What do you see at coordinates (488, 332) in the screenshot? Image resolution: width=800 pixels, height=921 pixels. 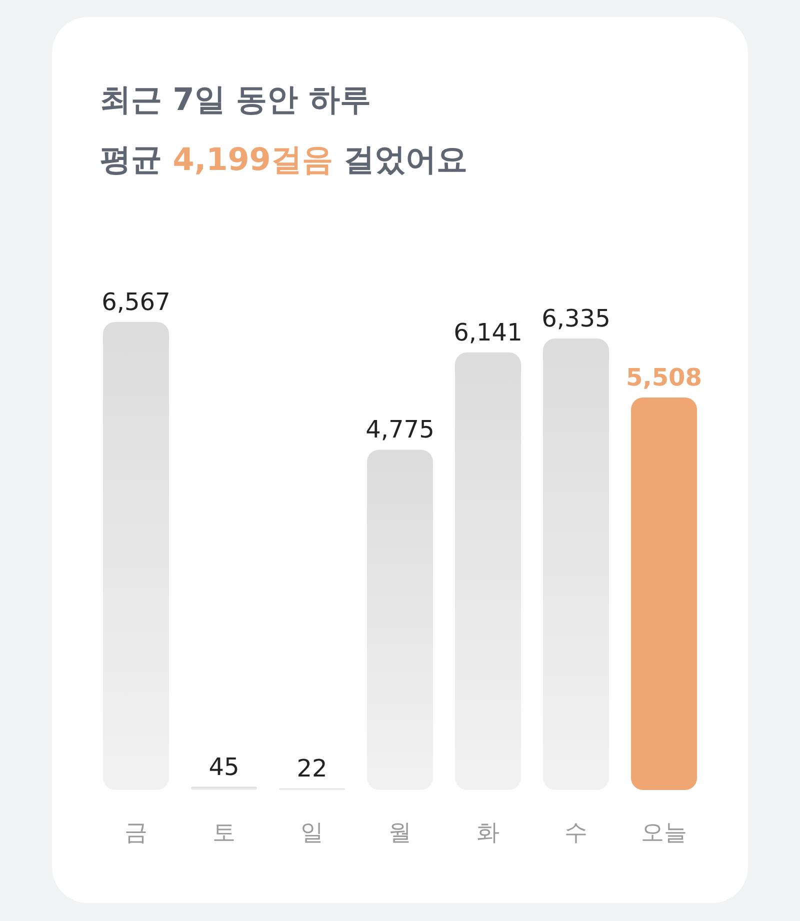 I see `data-label: 6,141` at bounding box center [488, 332].